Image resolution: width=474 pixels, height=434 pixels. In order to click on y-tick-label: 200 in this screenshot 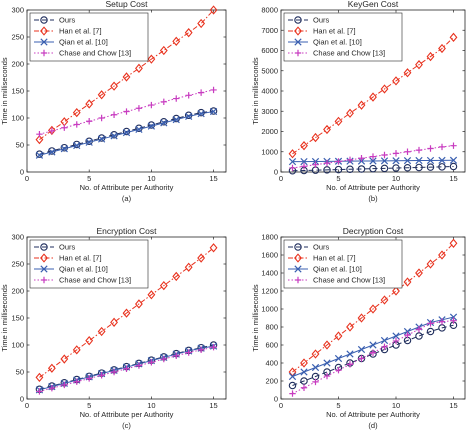, I will do `click(17, 291)`.